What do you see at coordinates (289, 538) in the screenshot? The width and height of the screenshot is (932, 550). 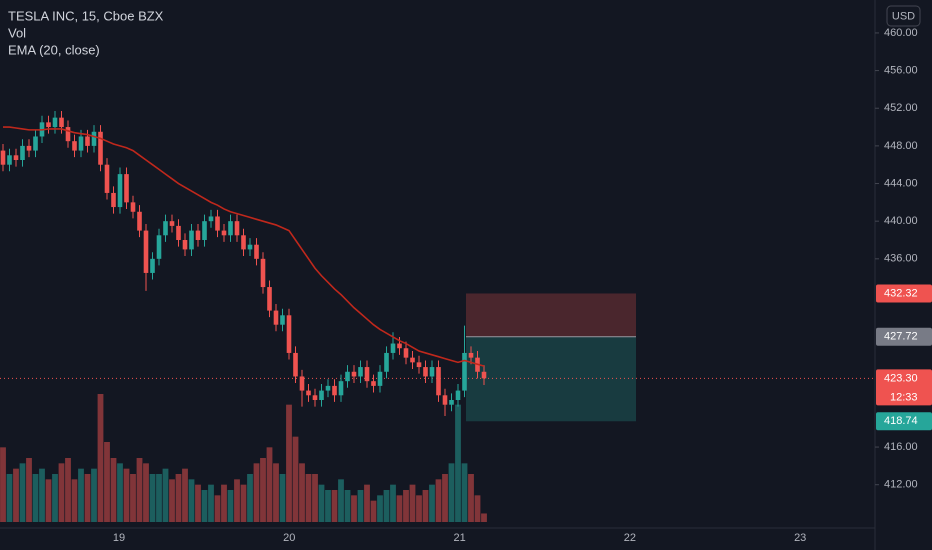 I see `x-tick-label: 20` at bounding box center [289, 538].